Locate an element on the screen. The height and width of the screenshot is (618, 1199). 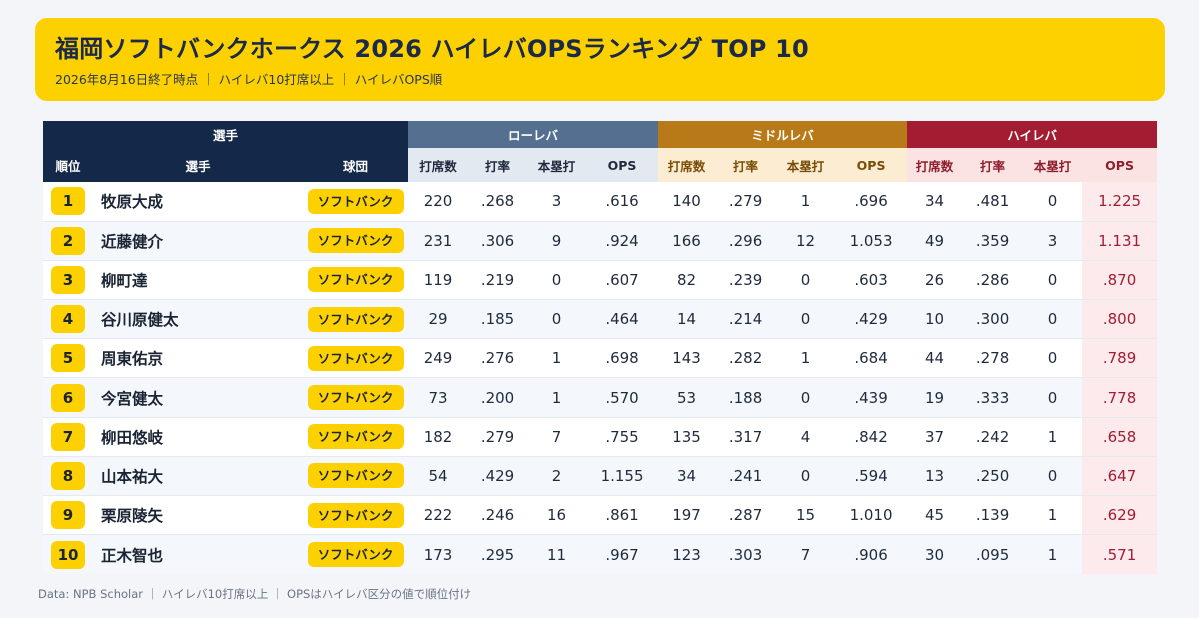
col-header-mid-hr: 本塁打 is located at coordinates (806, 165).